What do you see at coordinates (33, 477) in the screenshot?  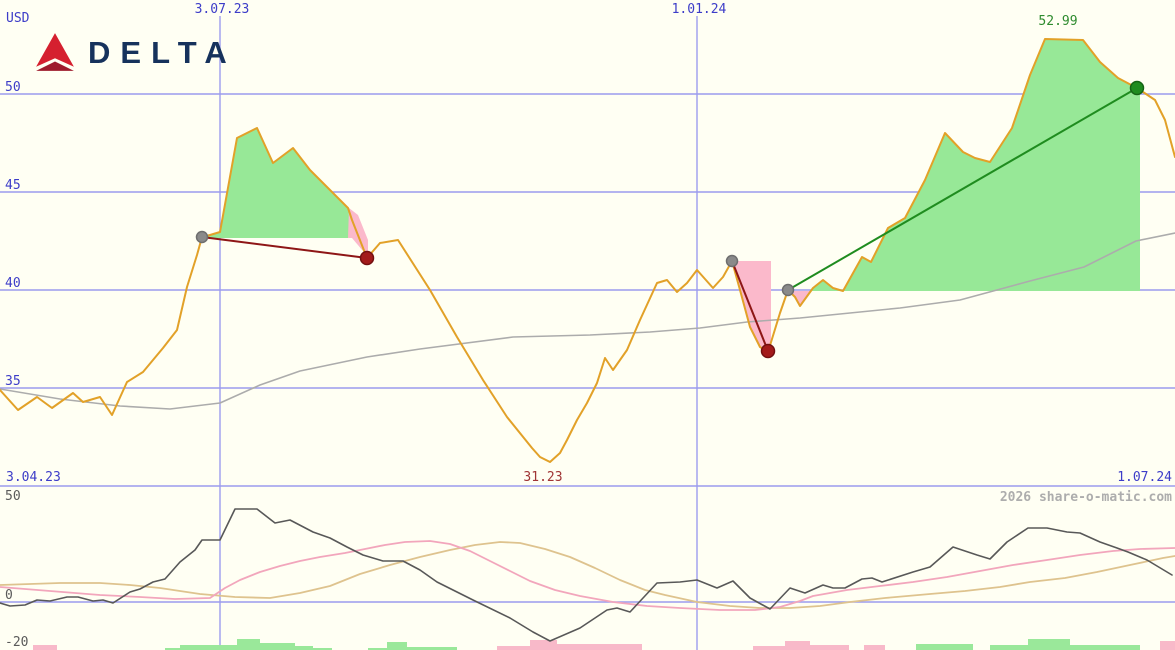 I see `range-date-label: 3.04.23` at bounding box center [33, 477].